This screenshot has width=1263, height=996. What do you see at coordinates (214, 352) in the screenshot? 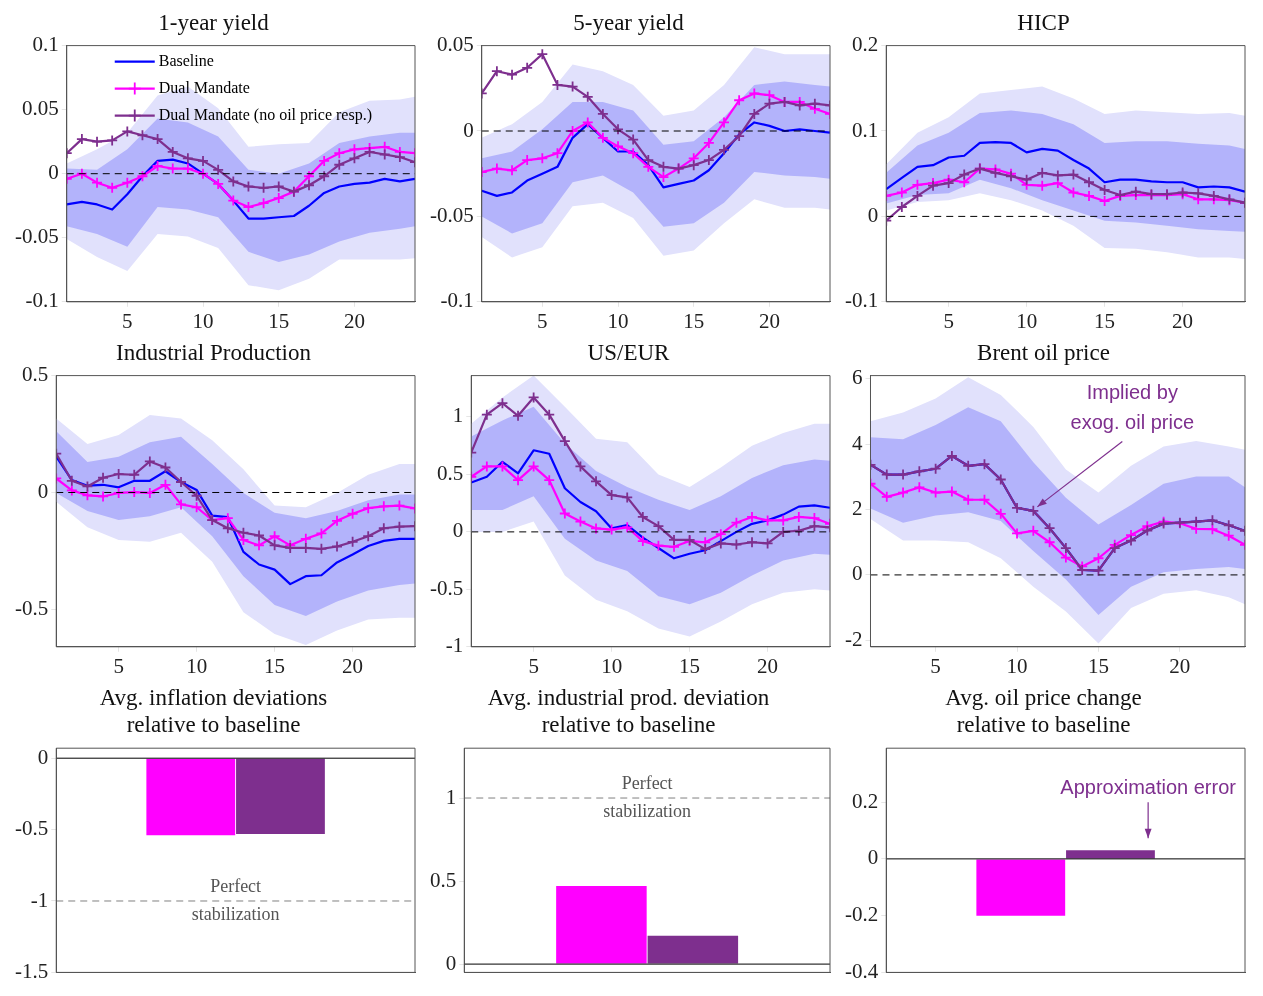
I see `chart-title: Industrial Production` at bounding box center [214, 352].